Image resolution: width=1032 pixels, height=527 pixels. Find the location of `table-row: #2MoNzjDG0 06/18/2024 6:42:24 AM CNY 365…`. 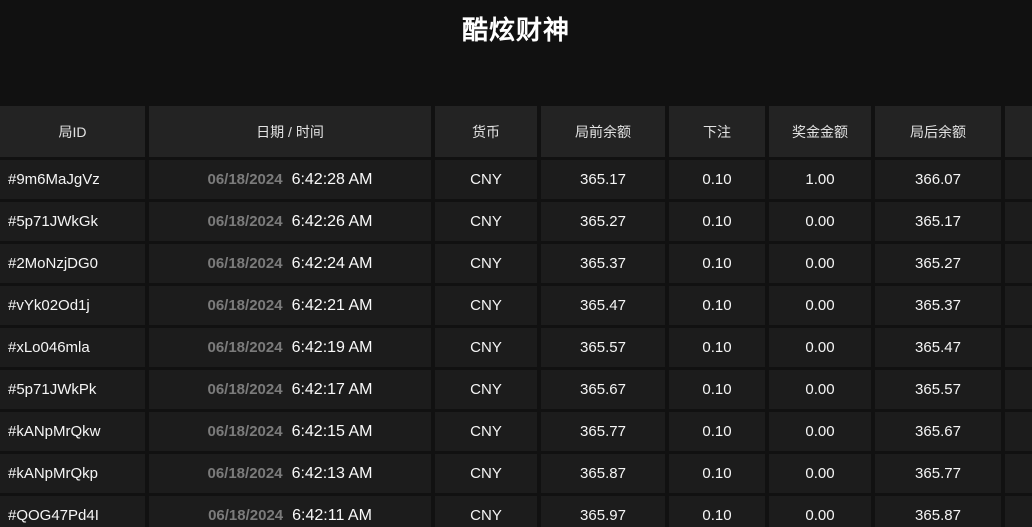

table-row: #2MoNzjDG0 06/18/2024 6:42:24 AM CNY 365… is located at coordinates (516, 263).